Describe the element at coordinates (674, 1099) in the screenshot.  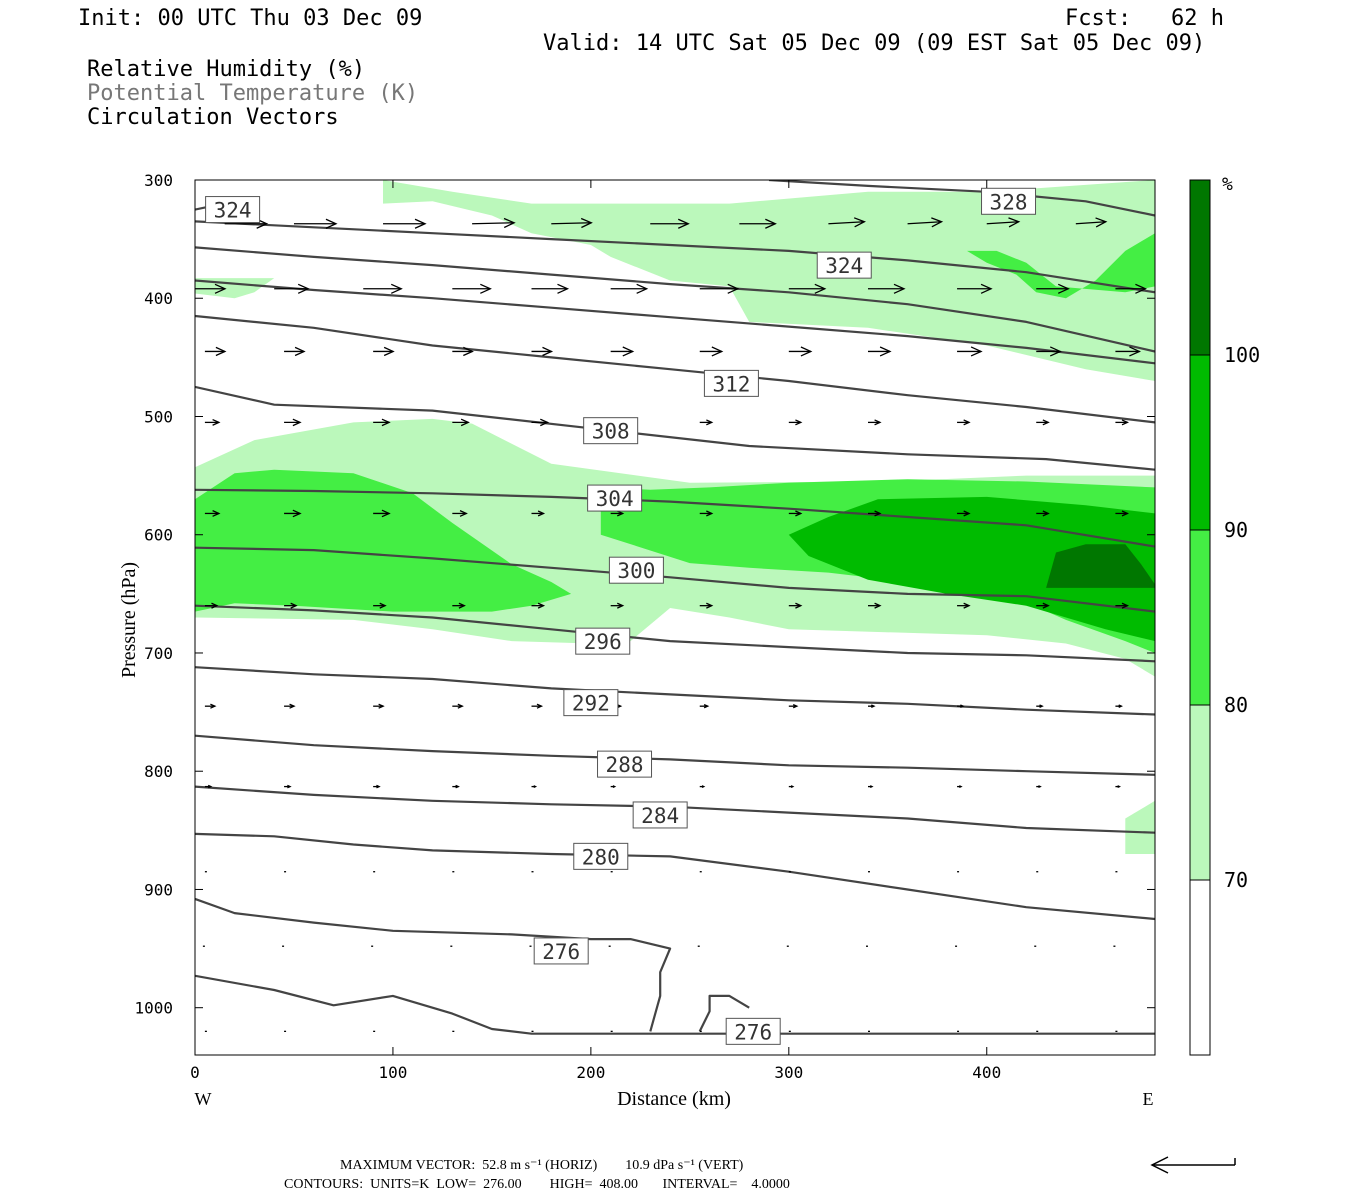
I see `x-axis-label: Distance (km)` at that location.